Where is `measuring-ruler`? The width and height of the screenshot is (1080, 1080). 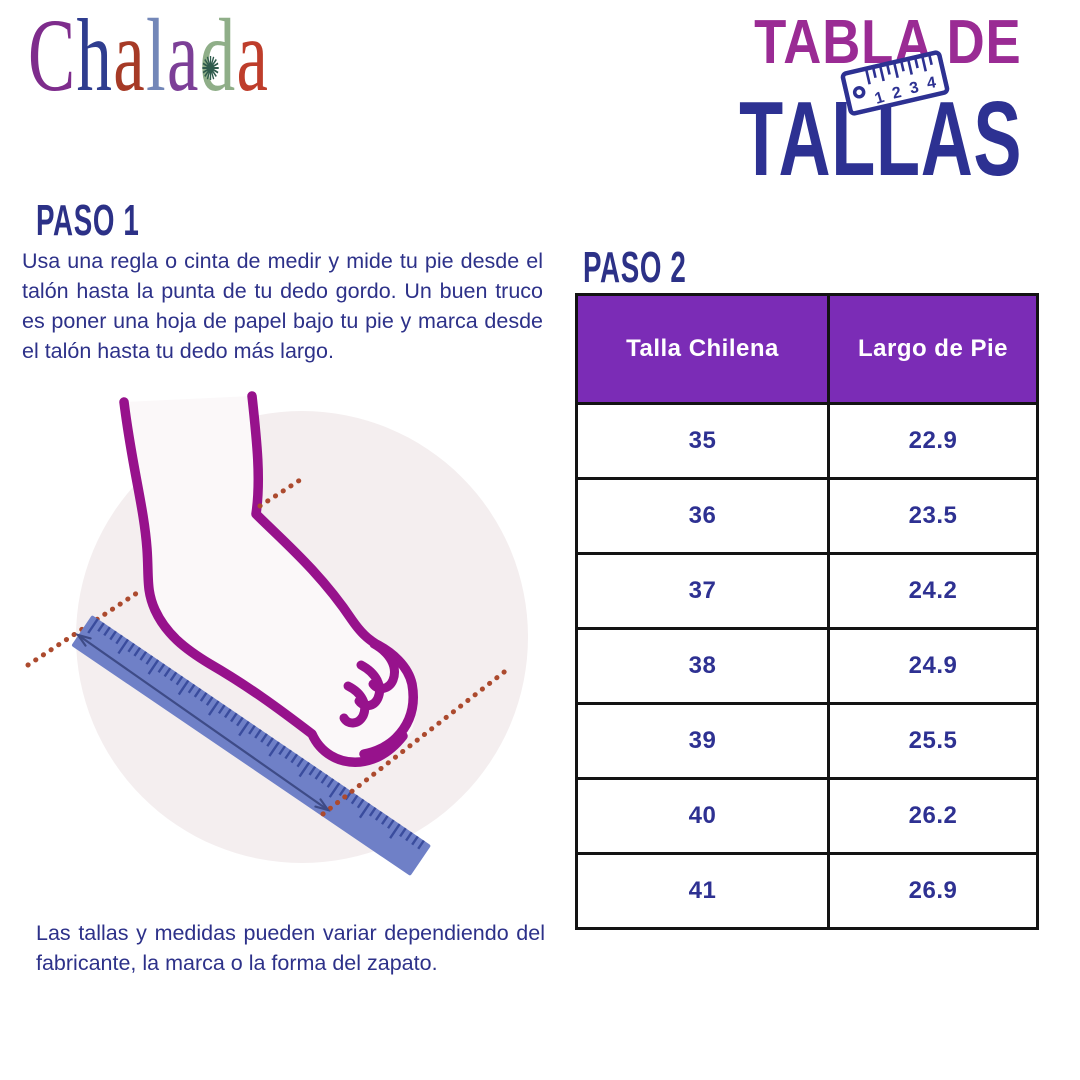
measuring-ruler is located at coordinates (251, 745).